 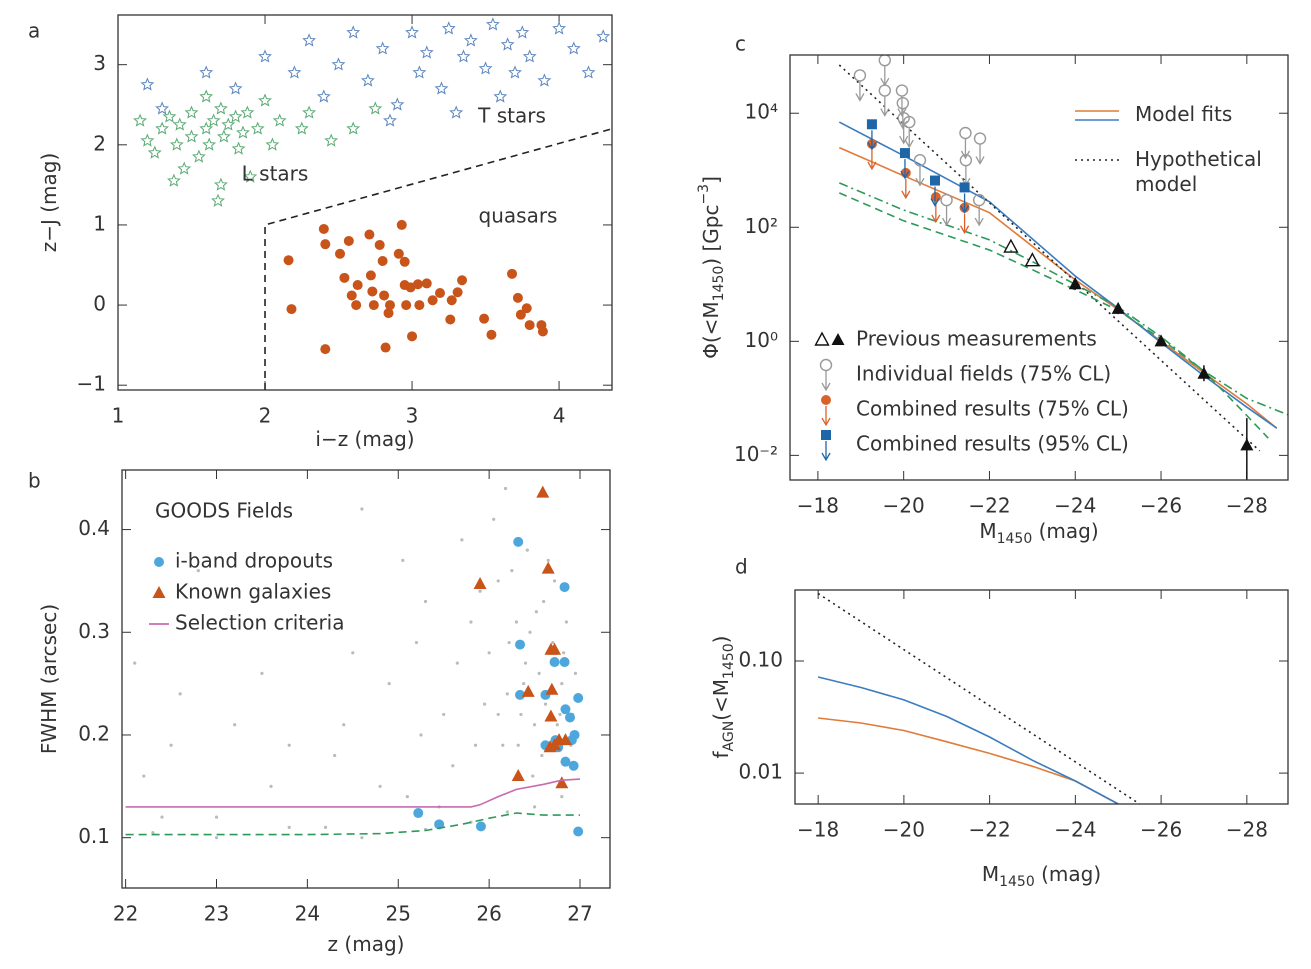 I want to click on label-part: z−J (mag), so click(x=49, y=203).